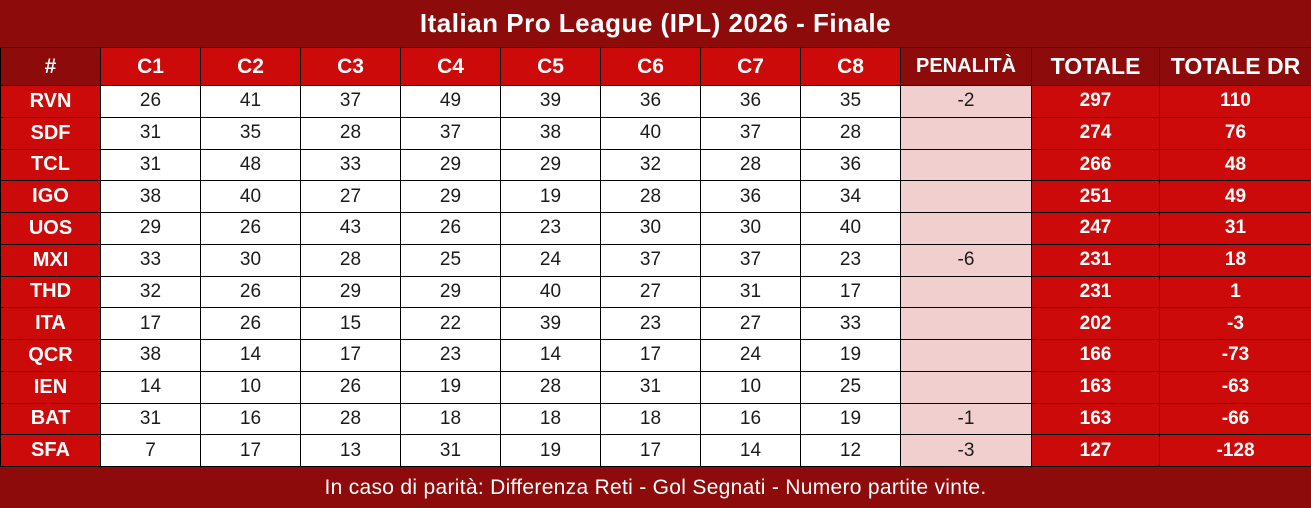 This screenshot has height=508, width=1311. I want to click on score-cell: 43, so click(350, 228).